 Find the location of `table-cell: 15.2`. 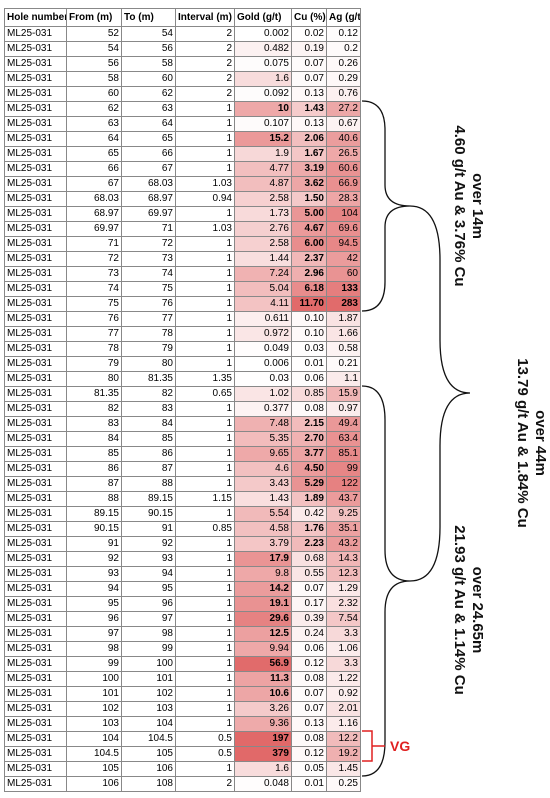

table-cell: 15.2 is located at coordinates (263, 139).